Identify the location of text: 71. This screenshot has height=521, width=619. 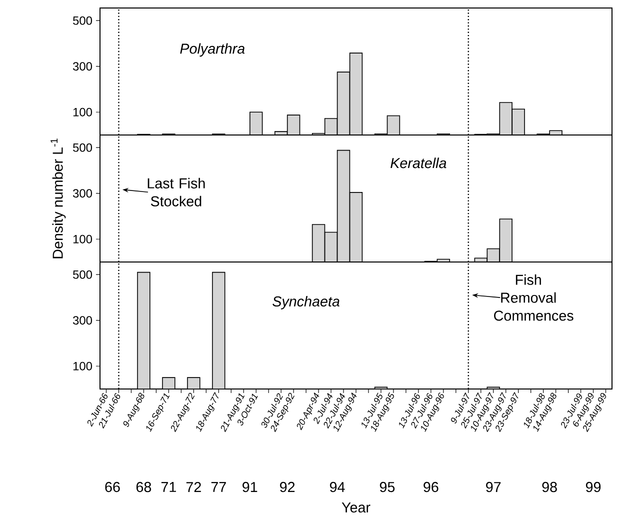
(168, 487).